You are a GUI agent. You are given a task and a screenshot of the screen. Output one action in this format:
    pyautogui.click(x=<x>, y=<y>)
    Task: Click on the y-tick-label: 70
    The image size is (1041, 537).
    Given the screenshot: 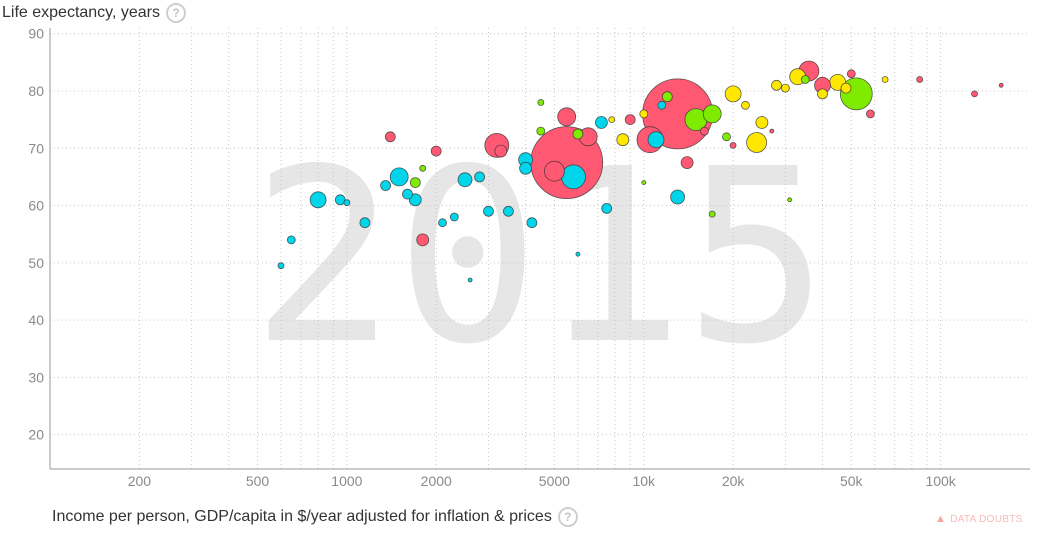 What is the action you would take?
    pyautogui.click(x=36, y=148)
    